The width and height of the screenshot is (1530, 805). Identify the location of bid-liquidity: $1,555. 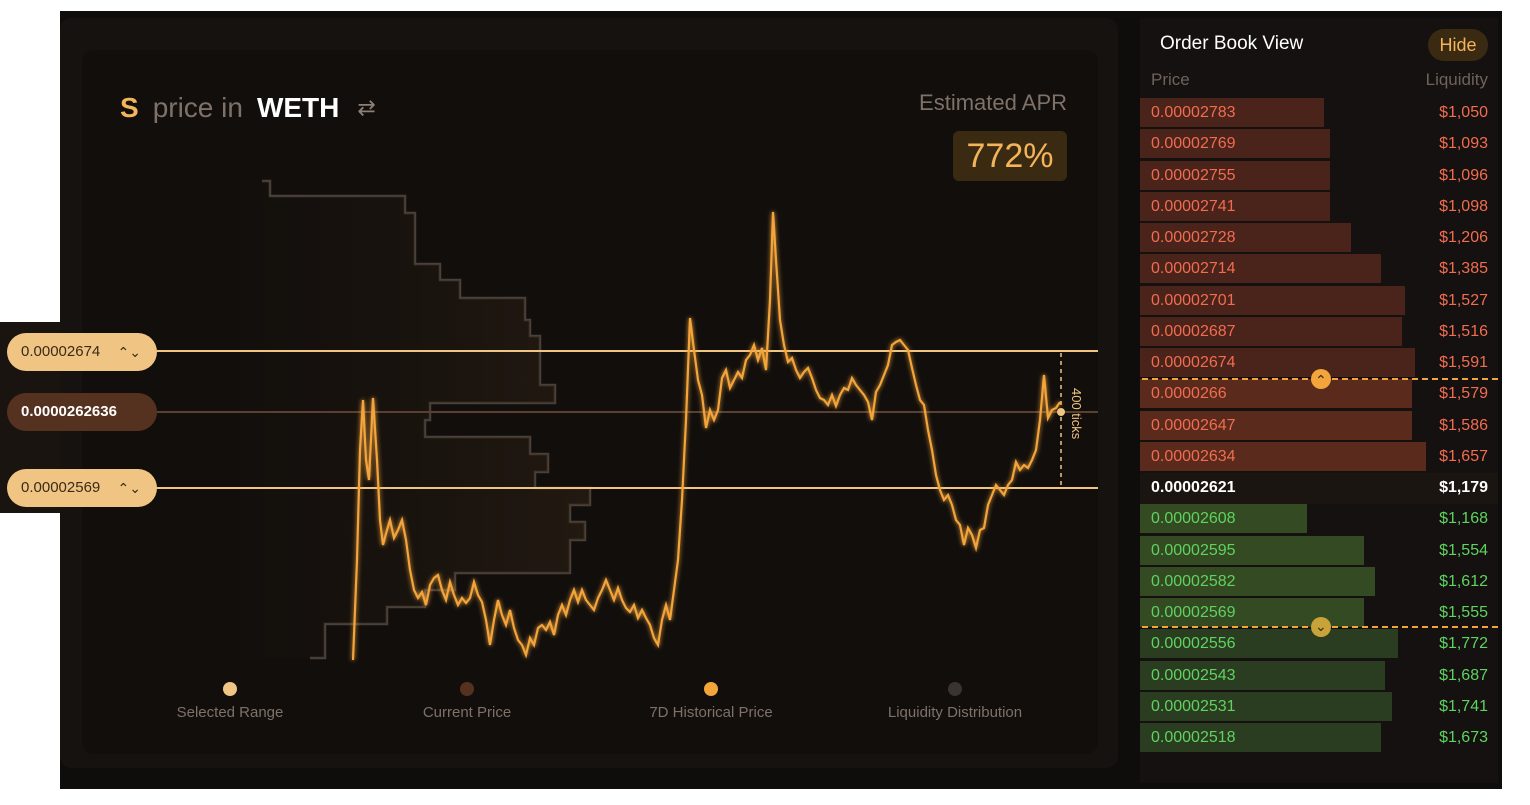
(1463, 612).